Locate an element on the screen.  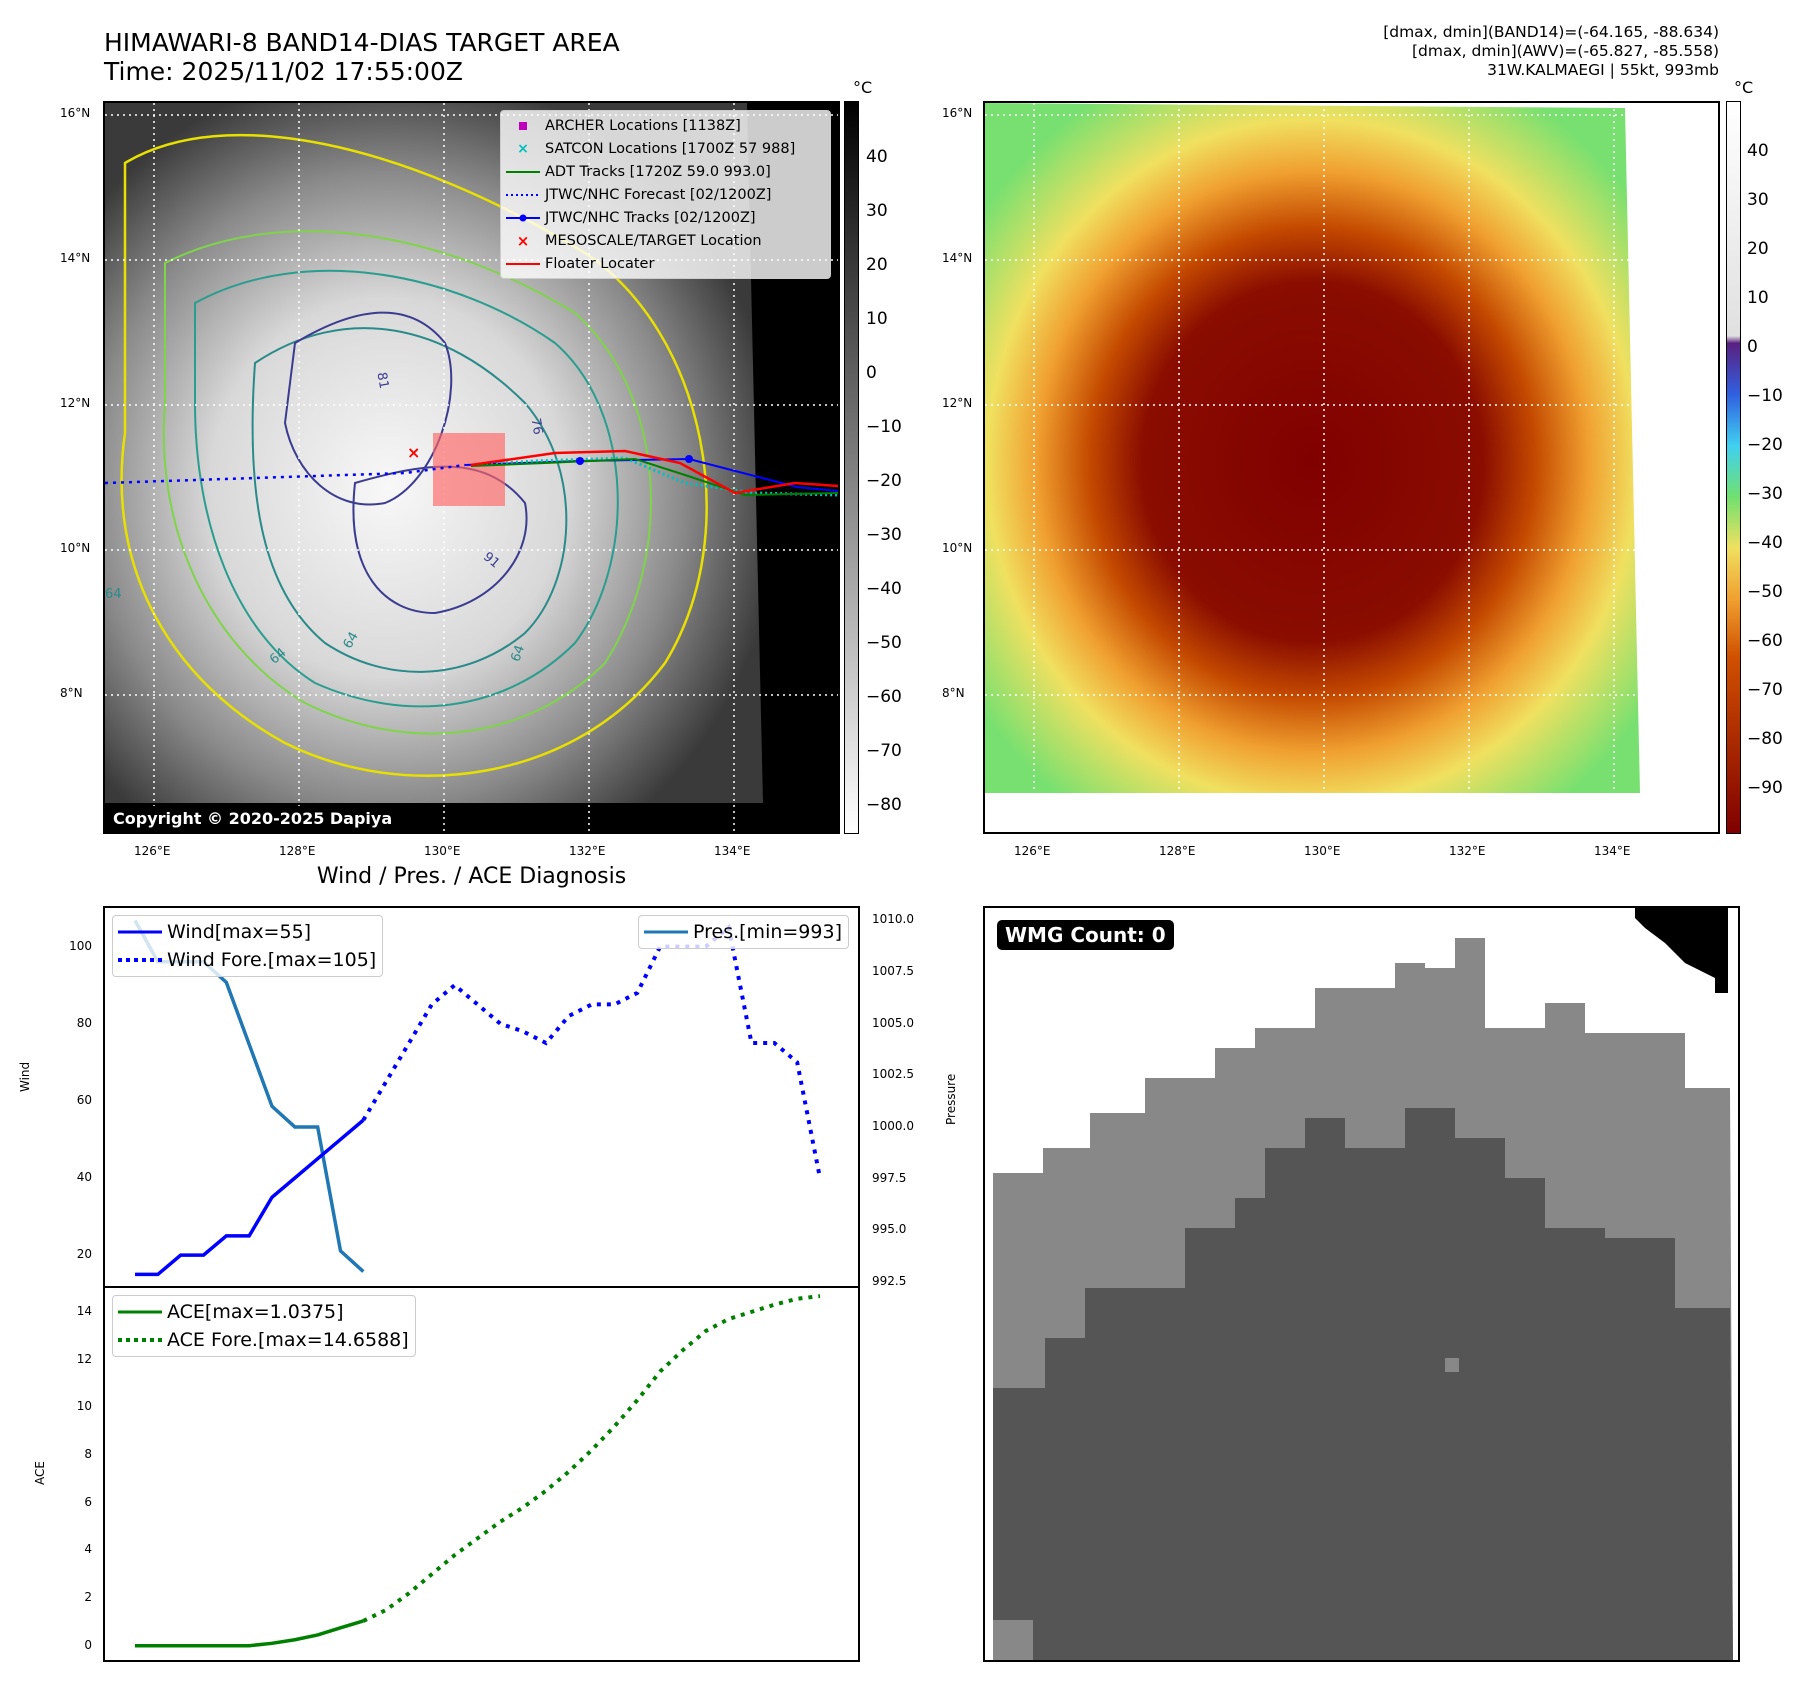
pressure-tick-label: 997.5 is located at coordinates (889, 1177).